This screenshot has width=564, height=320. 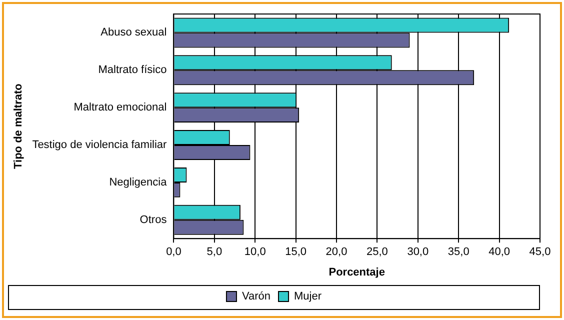 I want to click on y-axis-title: Tipo de maltrato, so click(x=18, y=126).